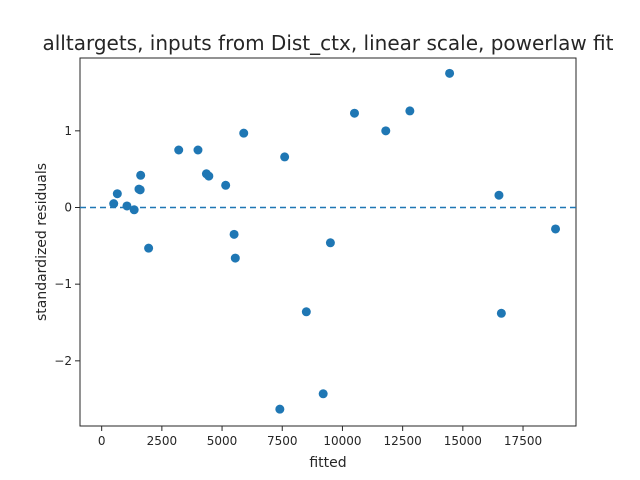 The height and width of the screenshot is (480, 640). I want to click on y-axis-label: standardized residuals, so click(42, 242).